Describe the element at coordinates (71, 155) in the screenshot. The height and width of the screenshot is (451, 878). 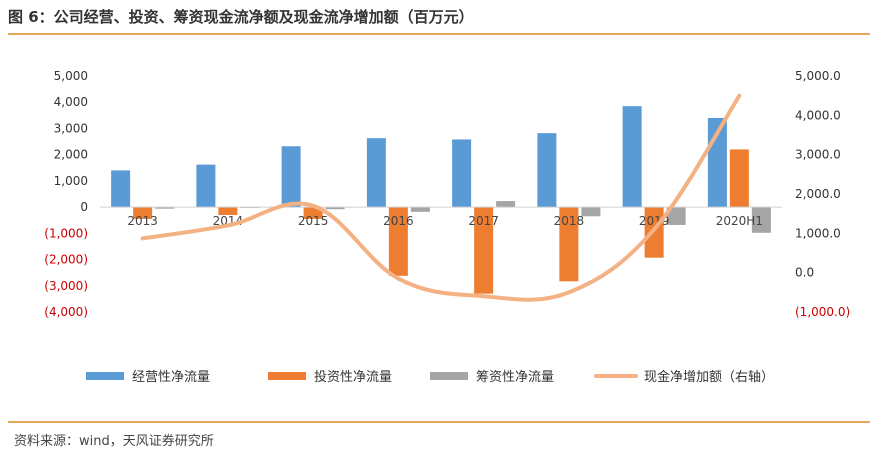
I see `left-axis-tick-label: 2,000` at that location.